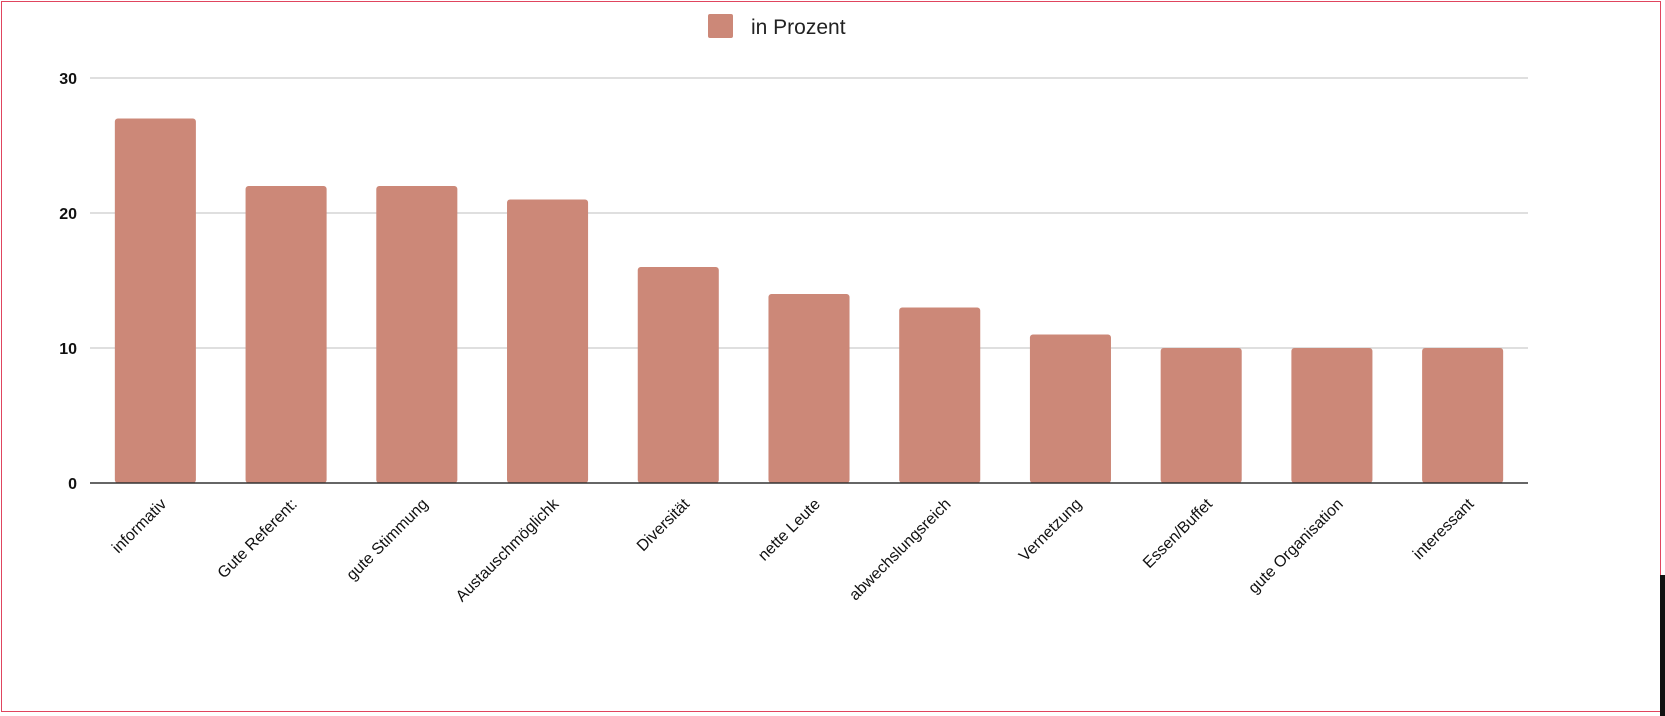 This screenshot has width=1665, height=716. I want to click on x-category-label: Gute Referent:, so click(258, 539).